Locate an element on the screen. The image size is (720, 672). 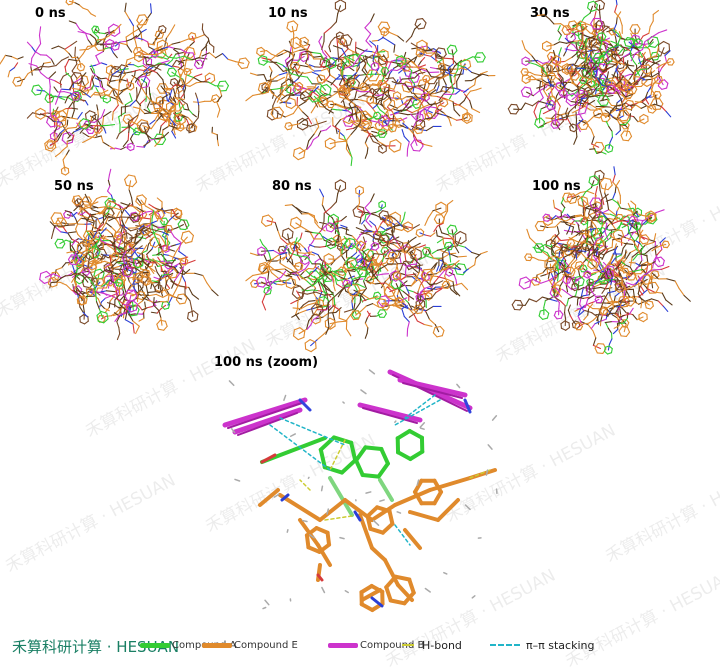
snapshot-10ns-molecules is located at coordinates (370, 83).